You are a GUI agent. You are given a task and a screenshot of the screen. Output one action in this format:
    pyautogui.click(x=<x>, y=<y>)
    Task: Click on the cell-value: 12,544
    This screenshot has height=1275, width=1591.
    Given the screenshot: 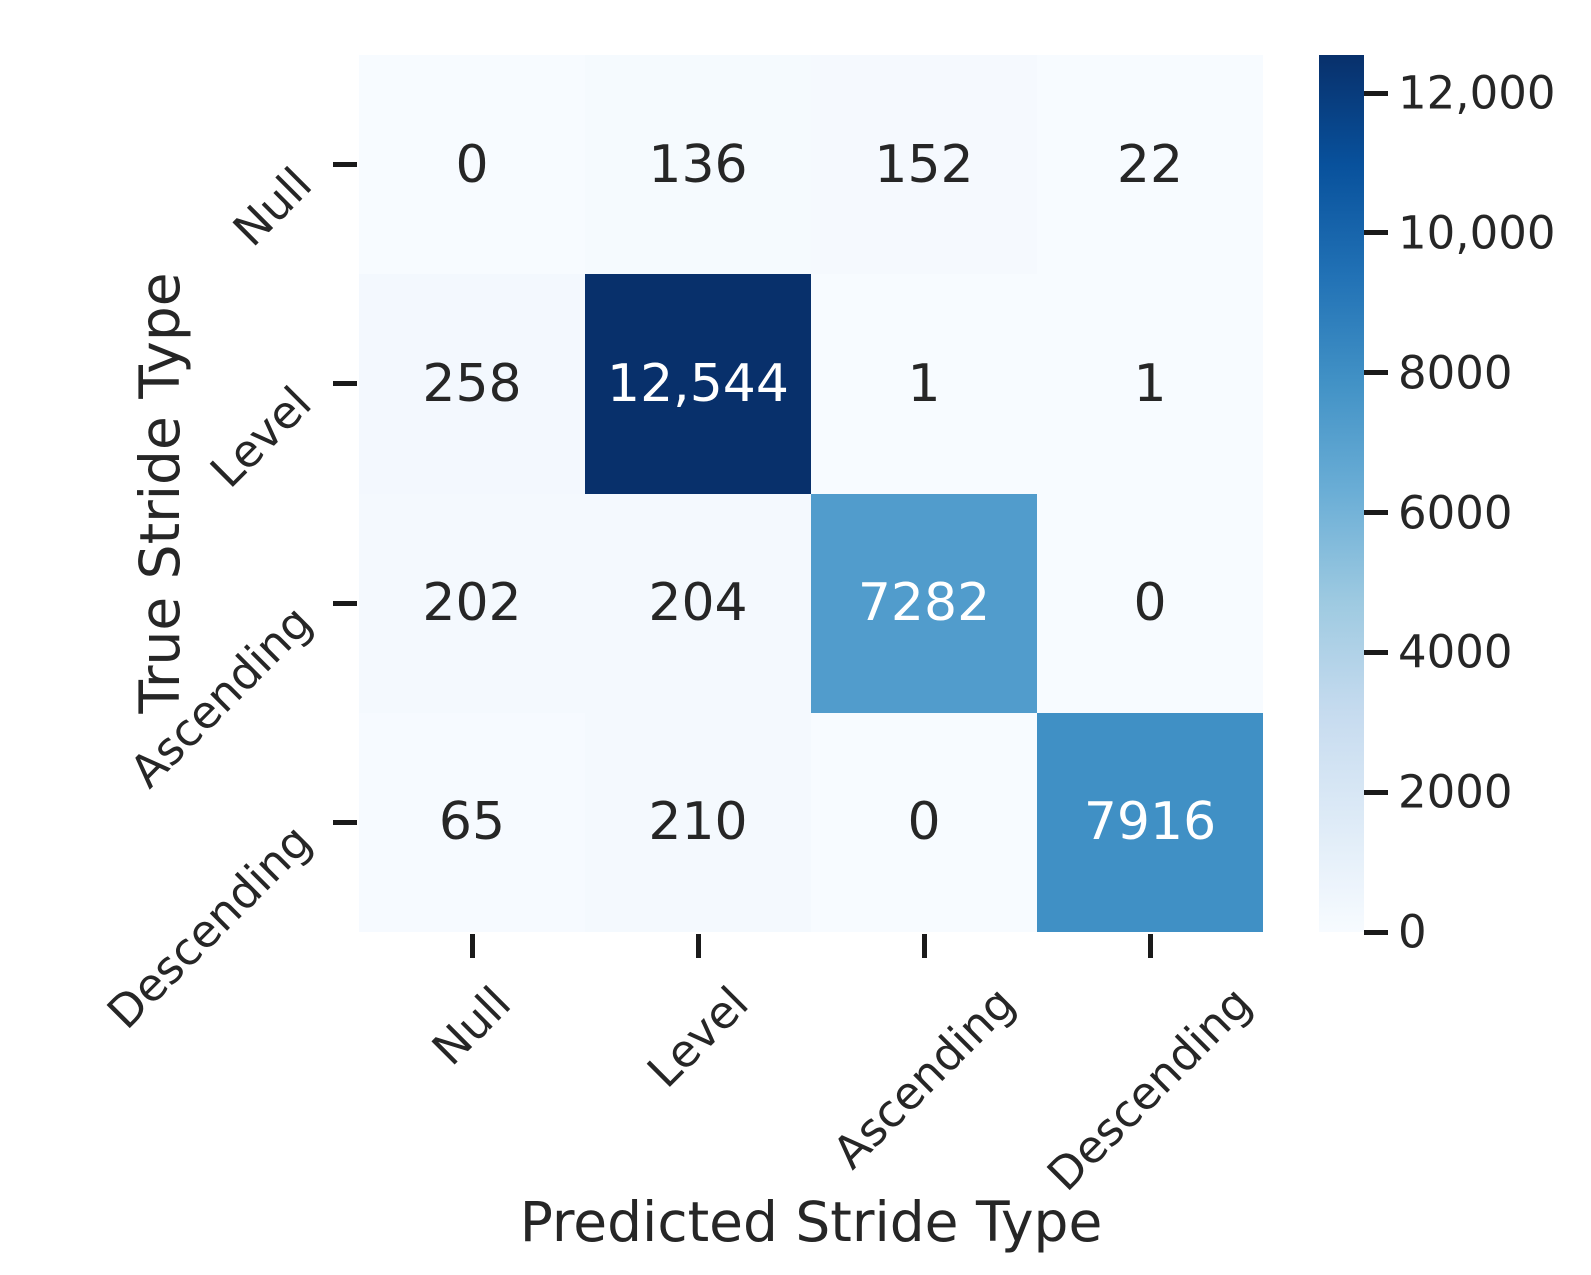 What is the action you would take?
    pyautogui.click(x=698, y=383)
    